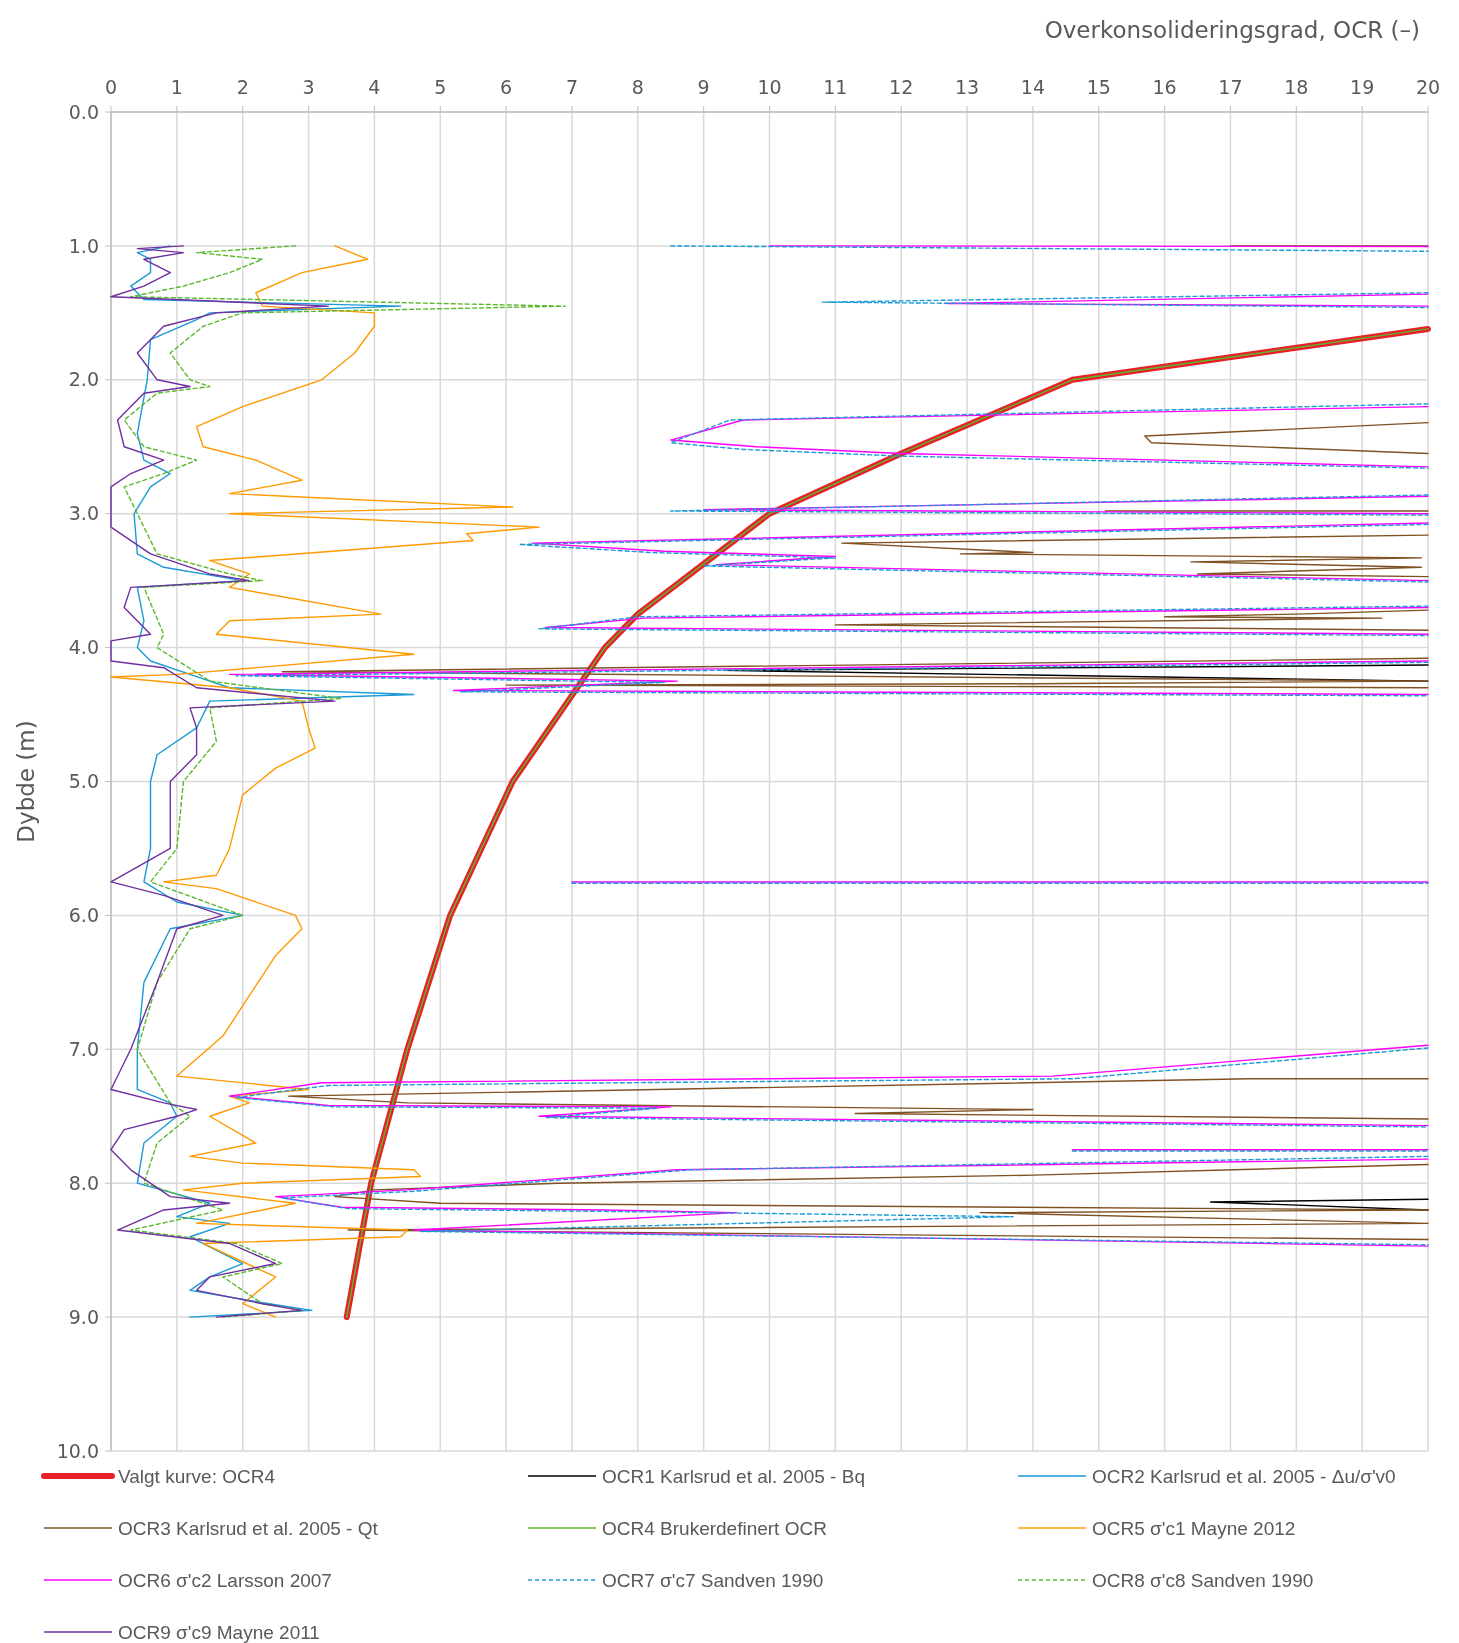 The image size is (1459, 1643). What do you see at coordinates (1230, 87) in the screenshot?
I see `x-tick-label: 17` at bounding box center [1230, 87].